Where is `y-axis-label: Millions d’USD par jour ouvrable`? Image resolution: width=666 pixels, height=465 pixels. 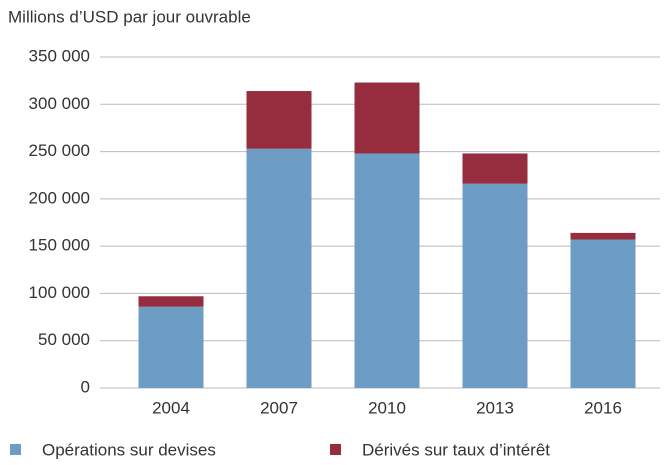
y-axis-label: Millions d’USD par jour ouvrable is located at coordinates (129, 16).